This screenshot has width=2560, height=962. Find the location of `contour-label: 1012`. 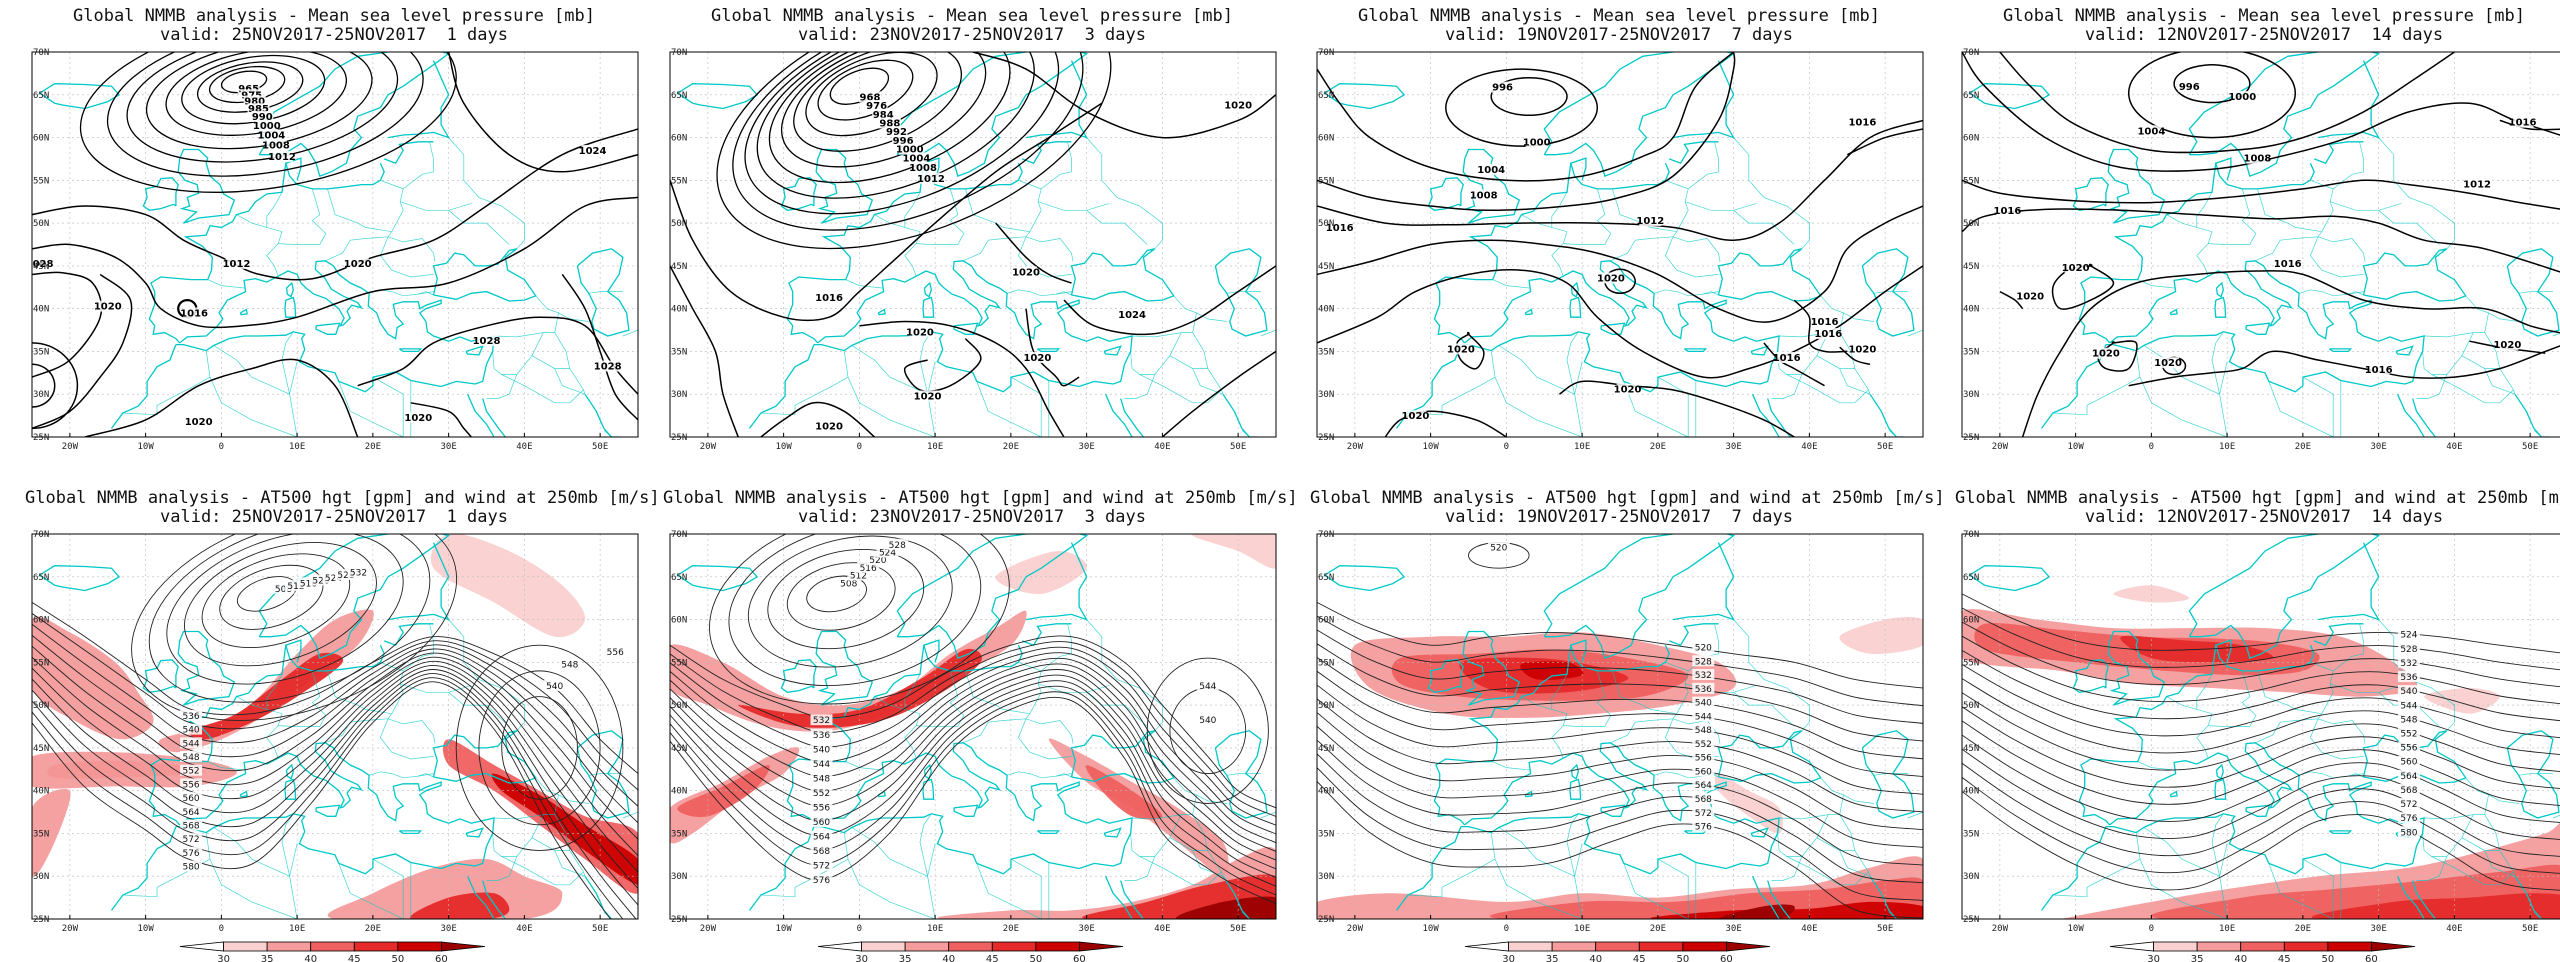

contour-label: 1012 is located at coordinates (931, 179).